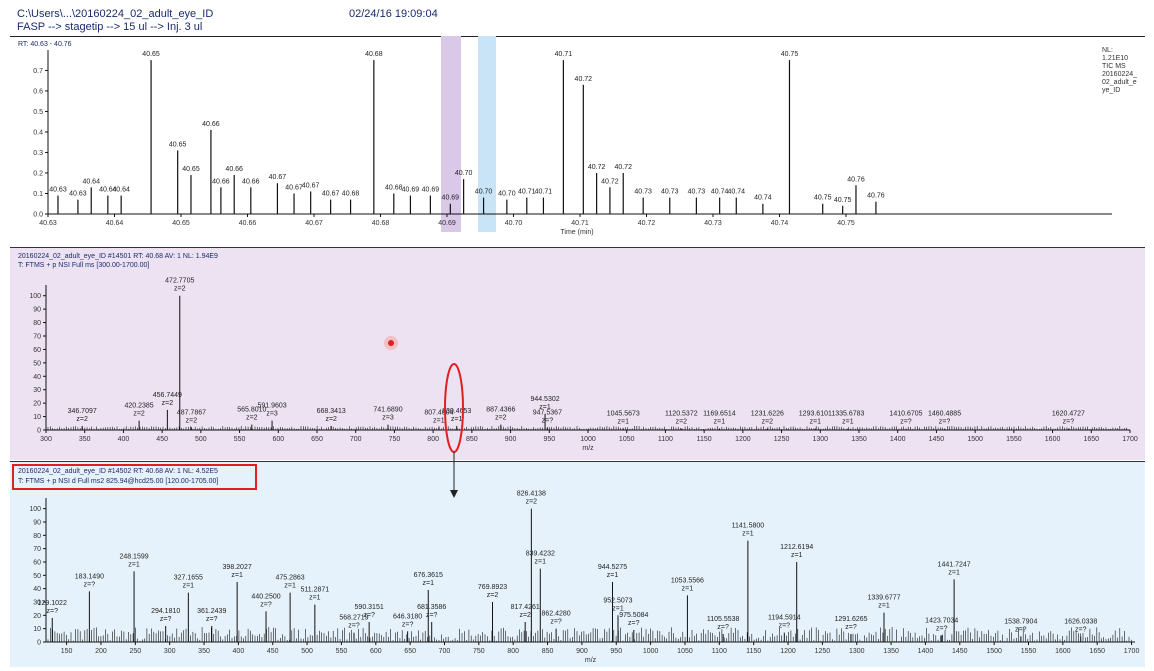 The image size is (1154, 671). What do you see at coordinates (820, 439) in the screenshot?
I see `x-tick-label: 1300` at bounding box center [820, 439].